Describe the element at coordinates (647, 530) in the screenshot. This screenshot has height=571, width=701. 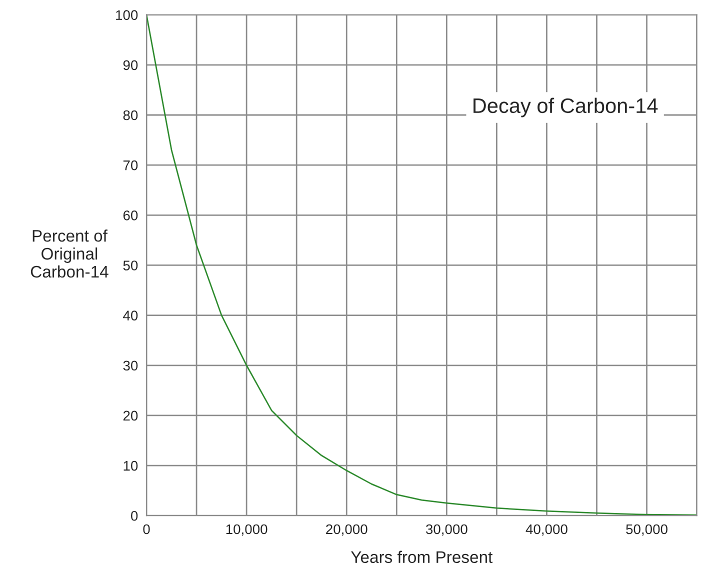
I see `x-tick-label: 50,000` at that location.